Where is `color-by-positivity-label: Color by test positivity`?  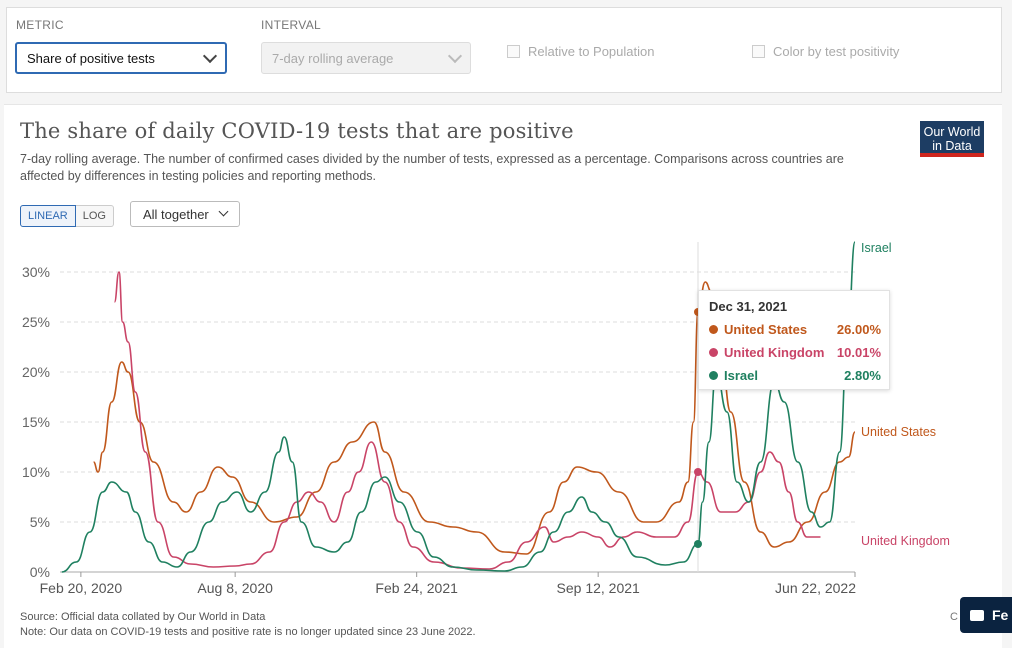 color-by-positivity-label: Color by test positivity is located at coordinates (836, 51).